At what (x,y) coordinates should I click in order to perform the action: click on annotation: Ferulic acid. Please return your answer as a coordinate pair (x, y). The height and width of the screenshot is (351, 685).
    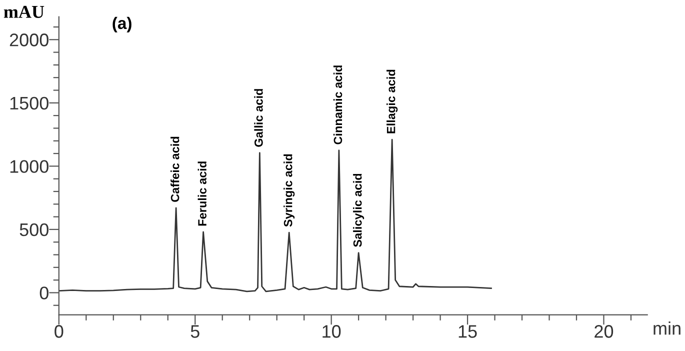
    Looking at the image, I should click on (202, 194).